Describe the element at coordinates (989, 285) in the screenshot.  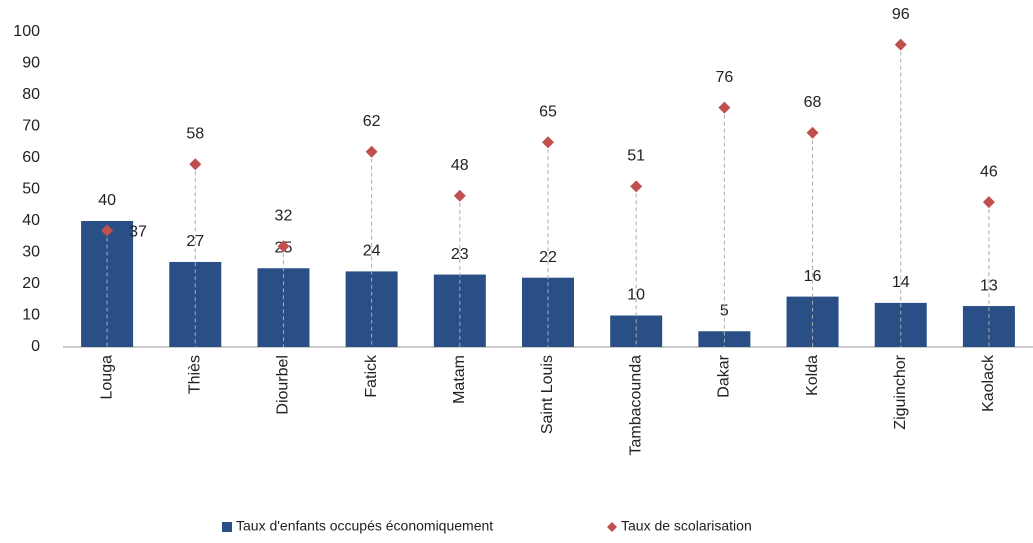
I see `data-label: 13` at that location.